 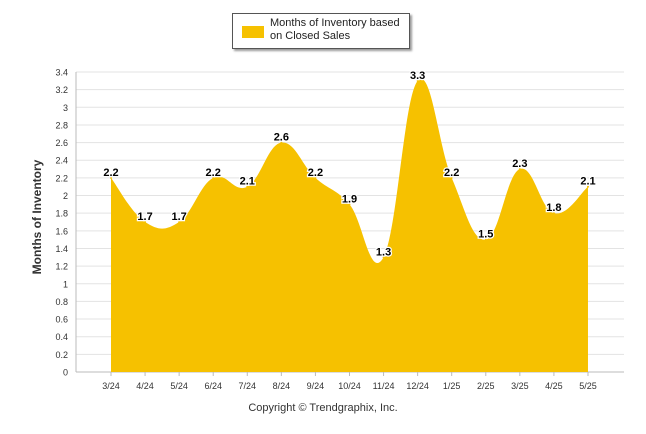 I want to click on x-tick-label: 12/24, so click(x=417, y=386).